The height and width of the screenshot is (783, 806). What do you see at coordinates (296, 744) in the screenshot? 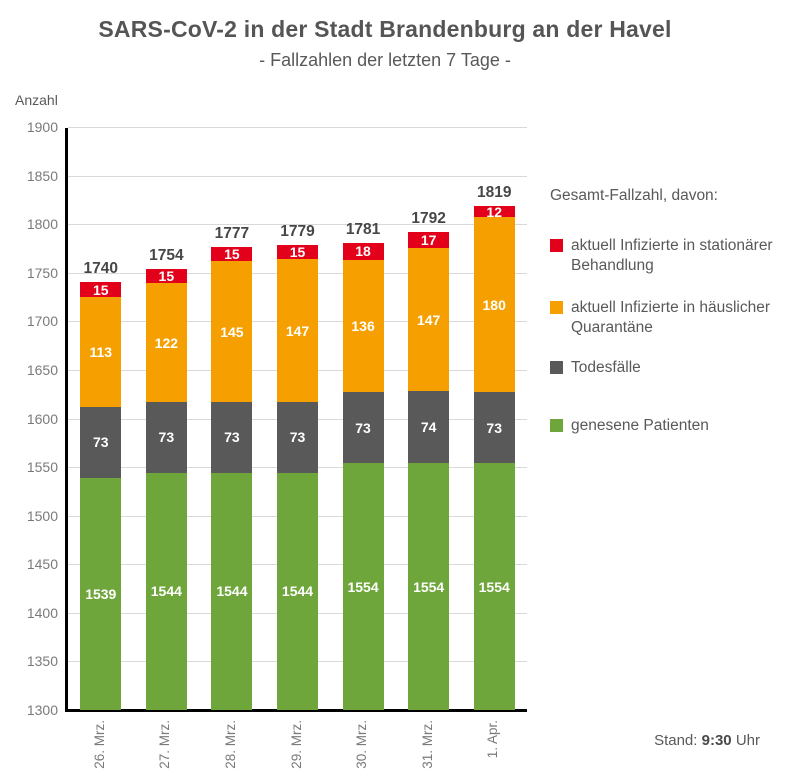
I see `x-tick-label: 29. Mrz.` at bounding box center [296, 744].